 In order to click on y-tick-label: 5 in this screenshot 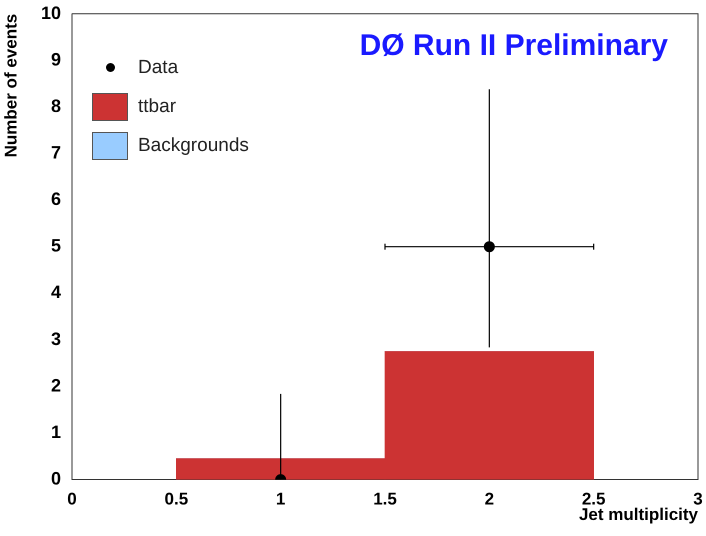, I will do `click(55, 246)`.